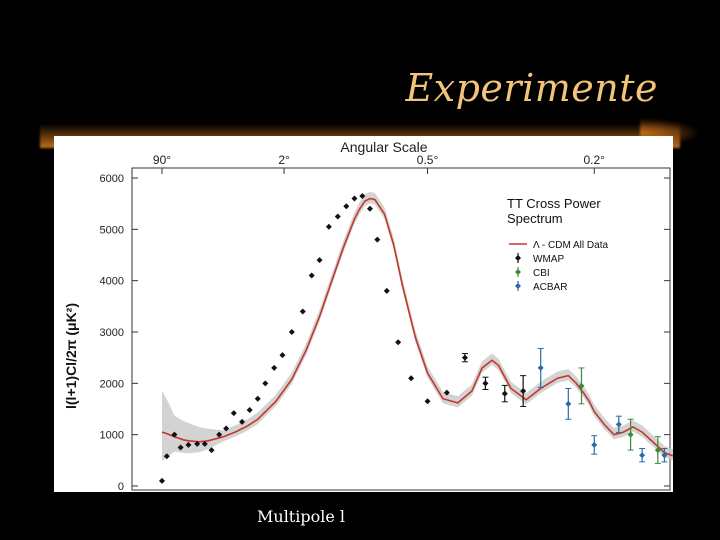 The height and width of the screenshot is (540, 720). What do you see at coordinates (112, 333) in the screenshot?
I see `y-tick-label: 3000` at bounding box center [112, 333].